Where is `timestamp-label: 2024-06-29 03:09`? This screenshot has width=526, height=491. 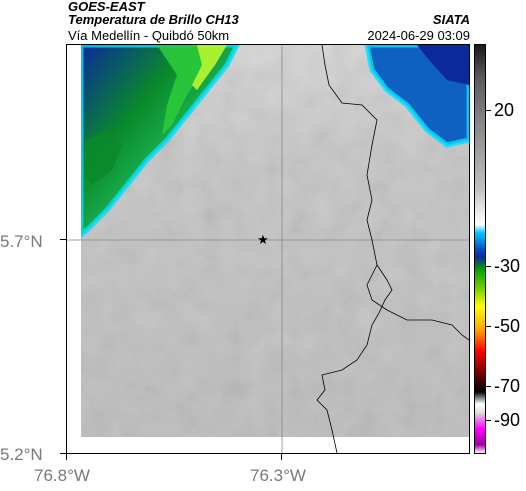 timestamp-label: 2024-06-29 03:09 is located at coordinates (418, 35).